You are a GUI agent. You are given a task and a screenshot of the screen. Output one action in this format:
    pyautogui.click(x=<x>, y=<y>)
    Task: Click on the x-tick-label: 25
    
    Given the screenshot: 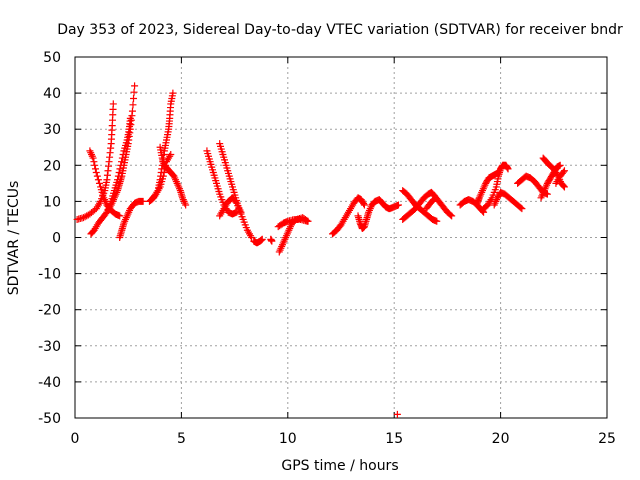 What is the action you would take?
    pyautogui.click(x=607, y=439)
    